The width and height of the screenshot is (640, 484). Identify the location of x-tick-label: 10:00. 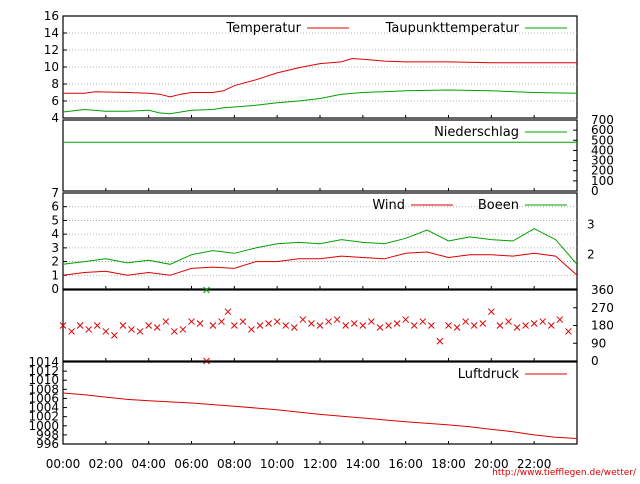
(277, 464).